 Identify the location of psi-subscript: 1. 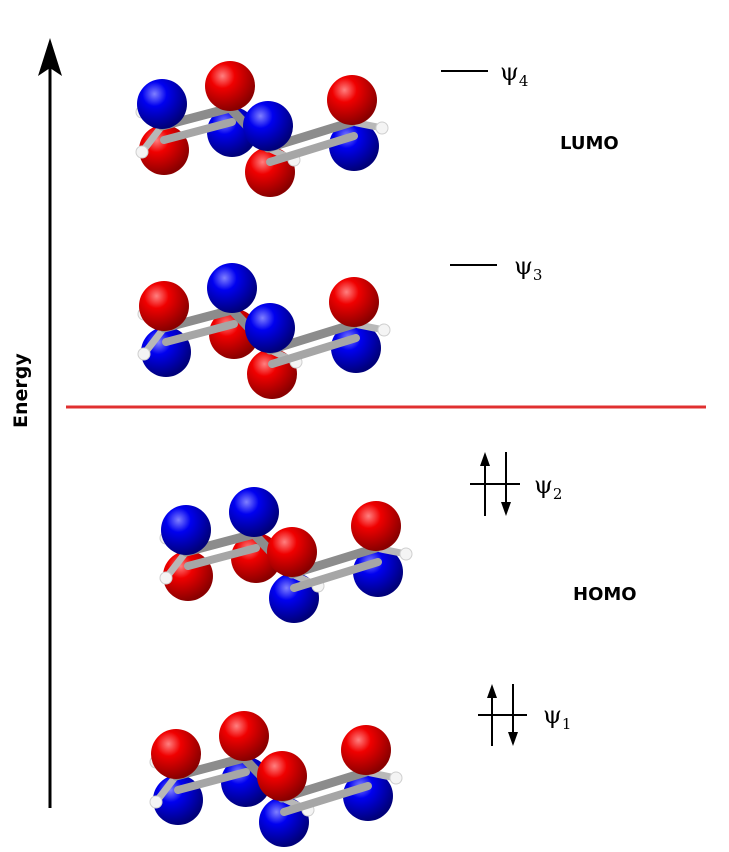
(567, 724).